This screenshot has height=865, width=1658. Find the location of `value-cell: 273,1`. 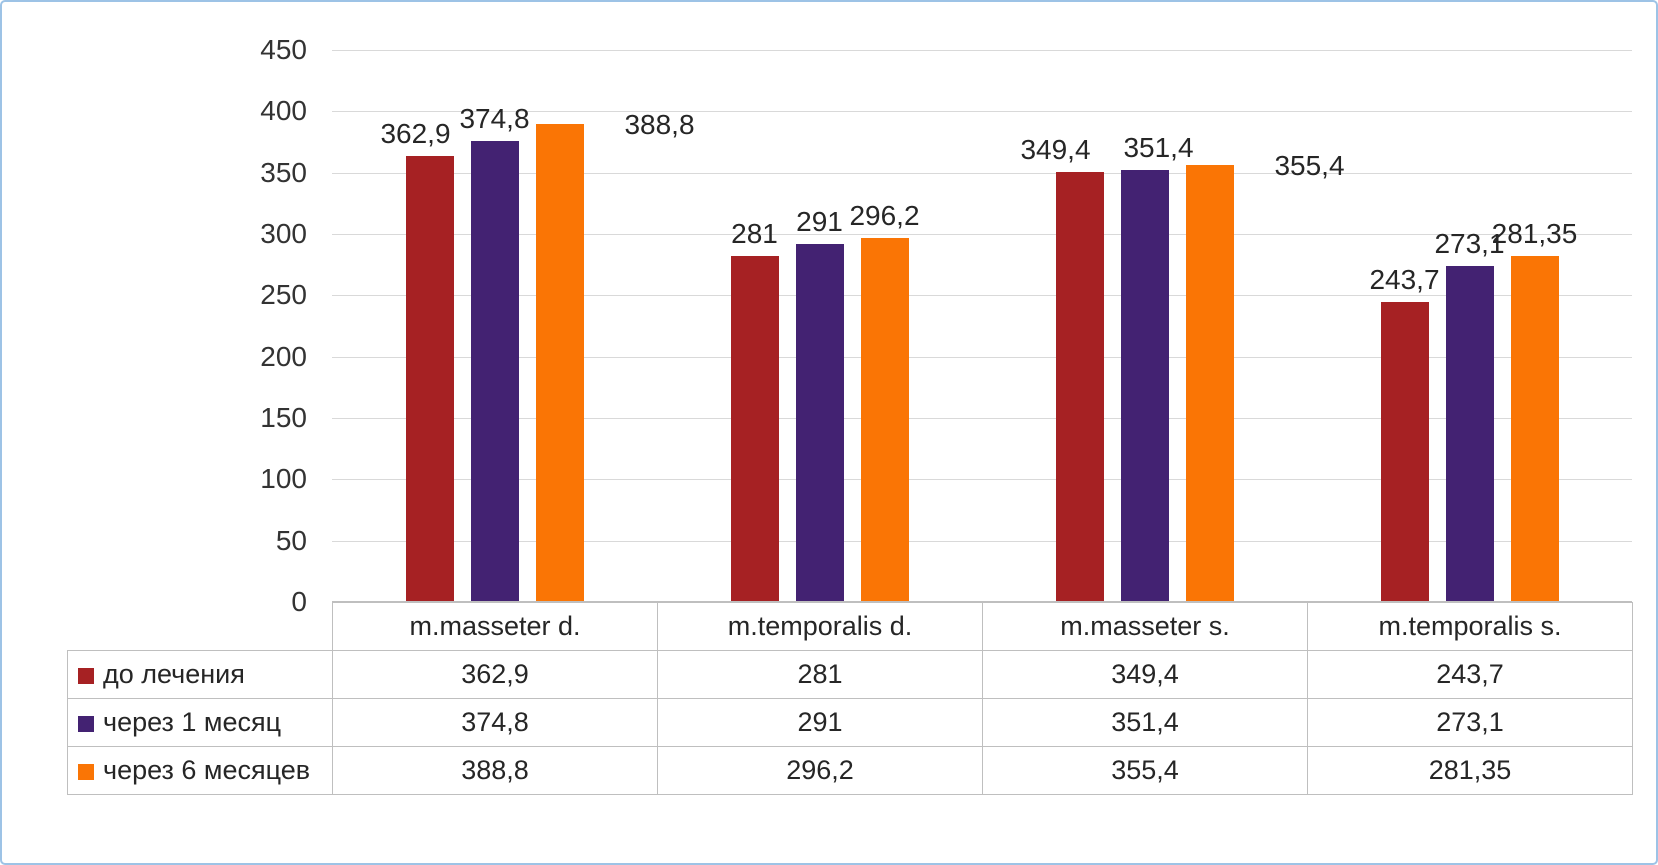

value-cell: 273,1 is located at coordinates (1470, 722).